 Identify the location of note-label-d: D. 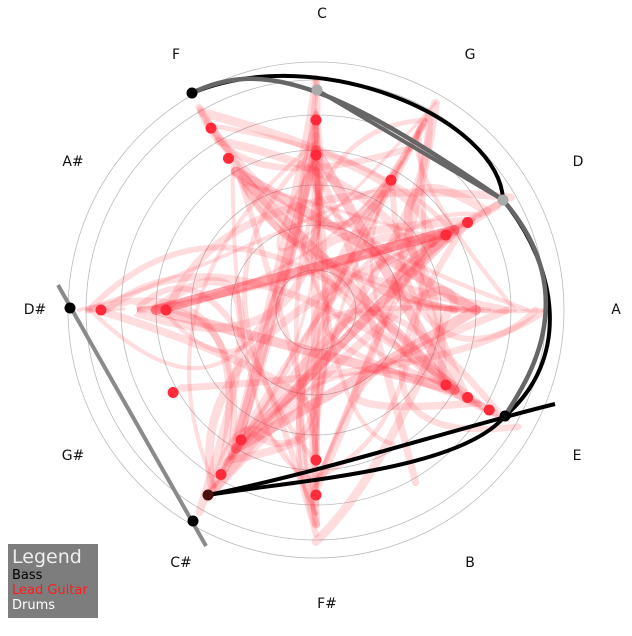
(578, 162).